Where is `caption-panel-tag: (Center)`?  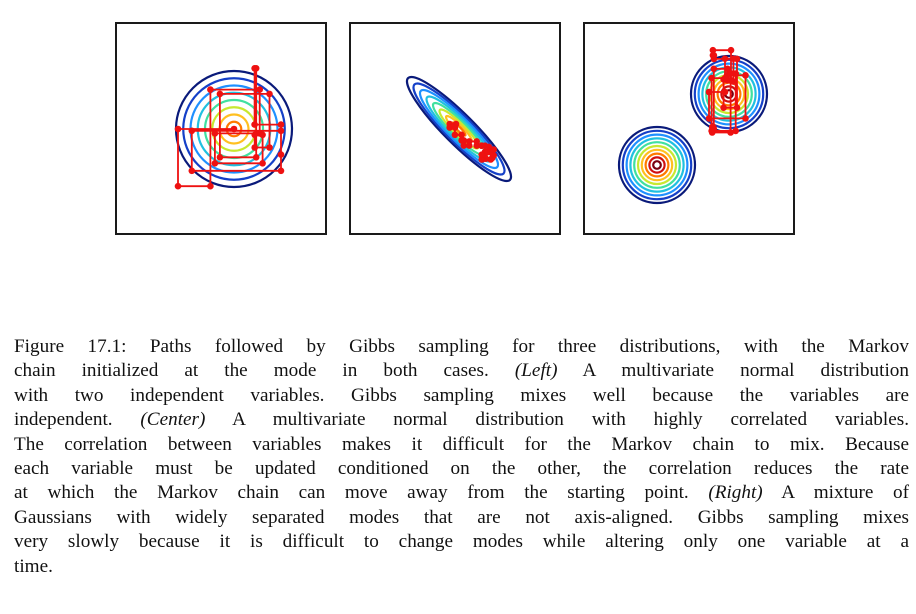 caption-panel-tag: (Center) is located at coordinates (173, 420).